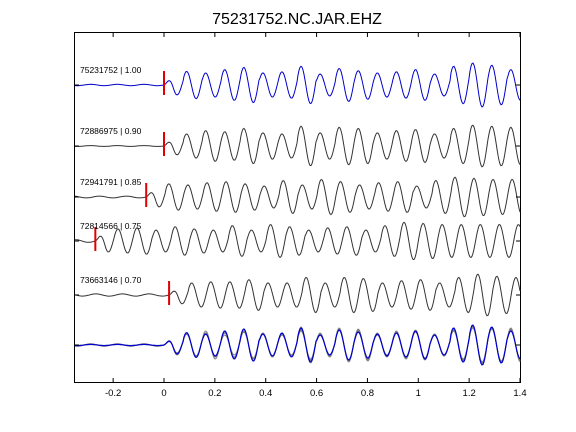 The width and height of the screenshot is (576, 432). Describe the element at coordinates (163, 393) in the screenshot. I see `x-tick-label: 0` at that location.